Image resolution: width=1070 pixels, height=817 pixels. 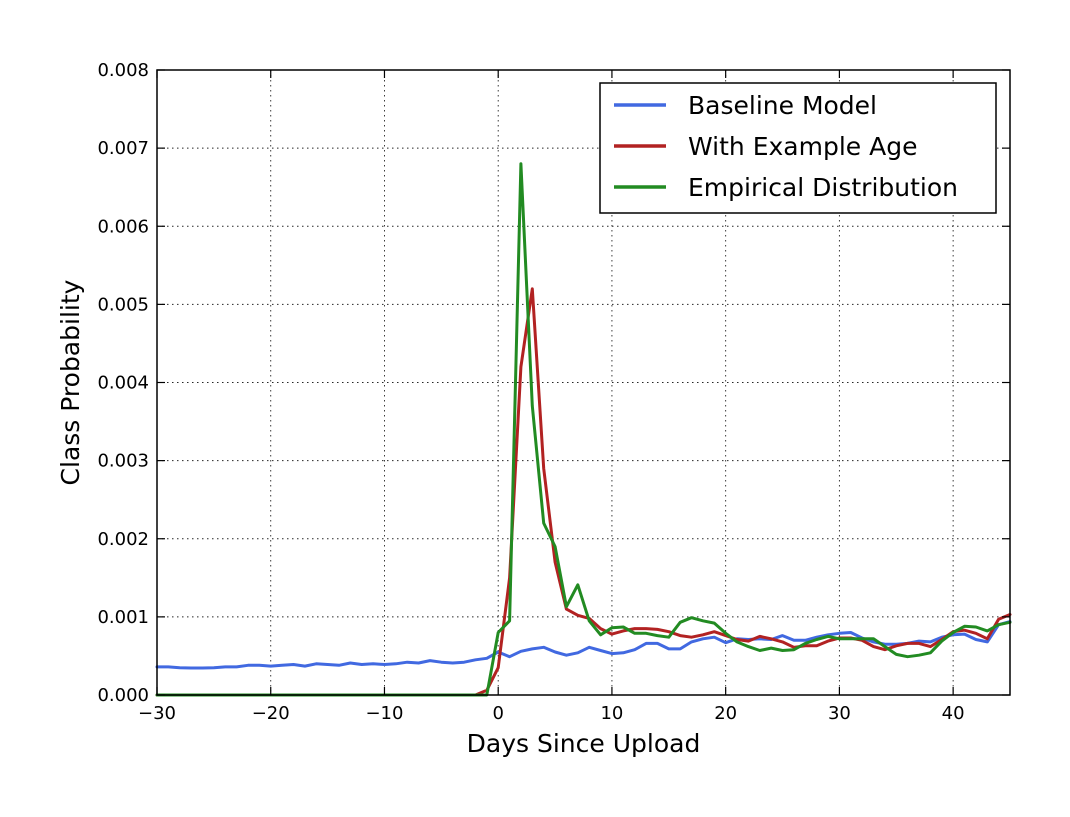 I want to click on y-tick-label: 0.005, so click(x=123, y=304).